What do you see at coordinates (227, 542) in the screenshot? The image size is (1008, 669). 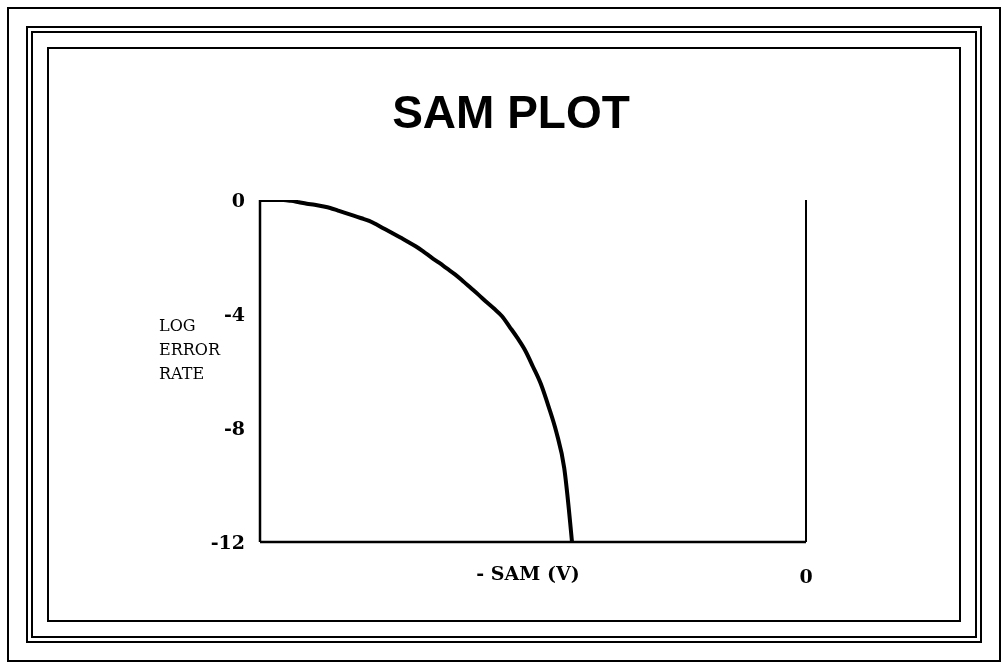 I see `y-tick-label: -12` at bounding box center [227, 542].